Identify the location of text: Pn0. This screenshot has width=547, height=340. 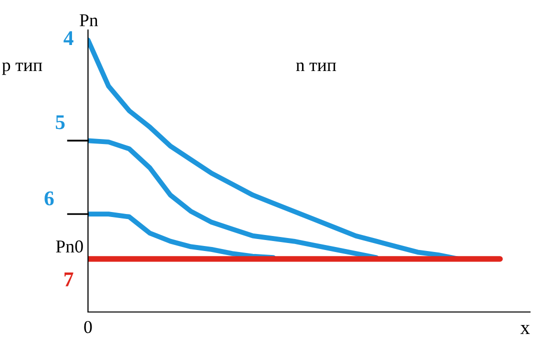
(69, 246).